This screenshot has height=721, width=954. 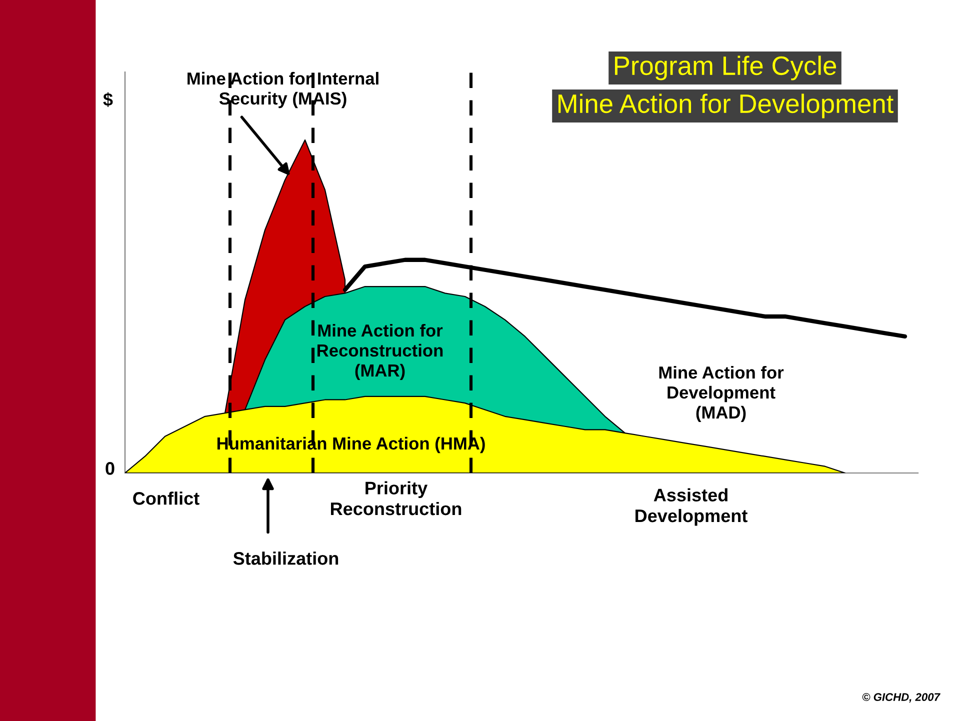 What do you see at coordinates (726, 106) in the screenshot?
I see `chart-subtitle: Mine Action for Development` at bounding box center [726, 106].